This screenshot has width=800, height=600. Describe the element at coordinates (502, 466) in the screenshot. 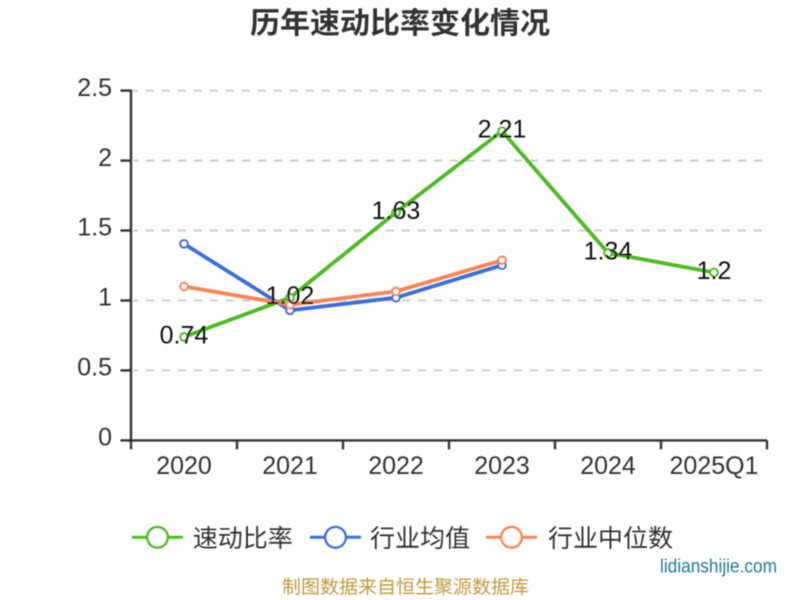

I see `svg-text: 2023` at that location.